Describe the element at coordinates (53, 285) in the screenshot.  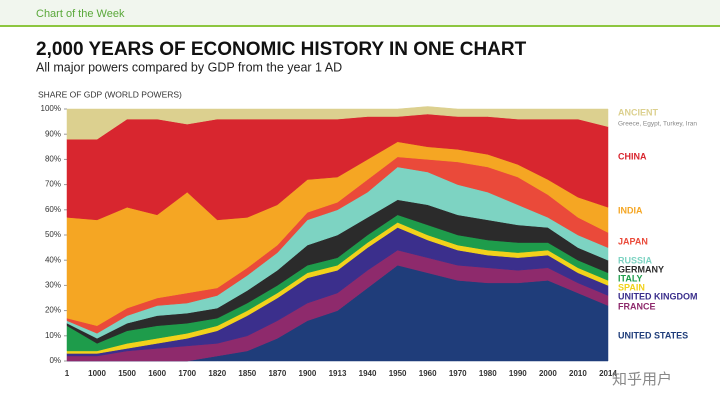
I see `y-tick-label: 30%` at that location.